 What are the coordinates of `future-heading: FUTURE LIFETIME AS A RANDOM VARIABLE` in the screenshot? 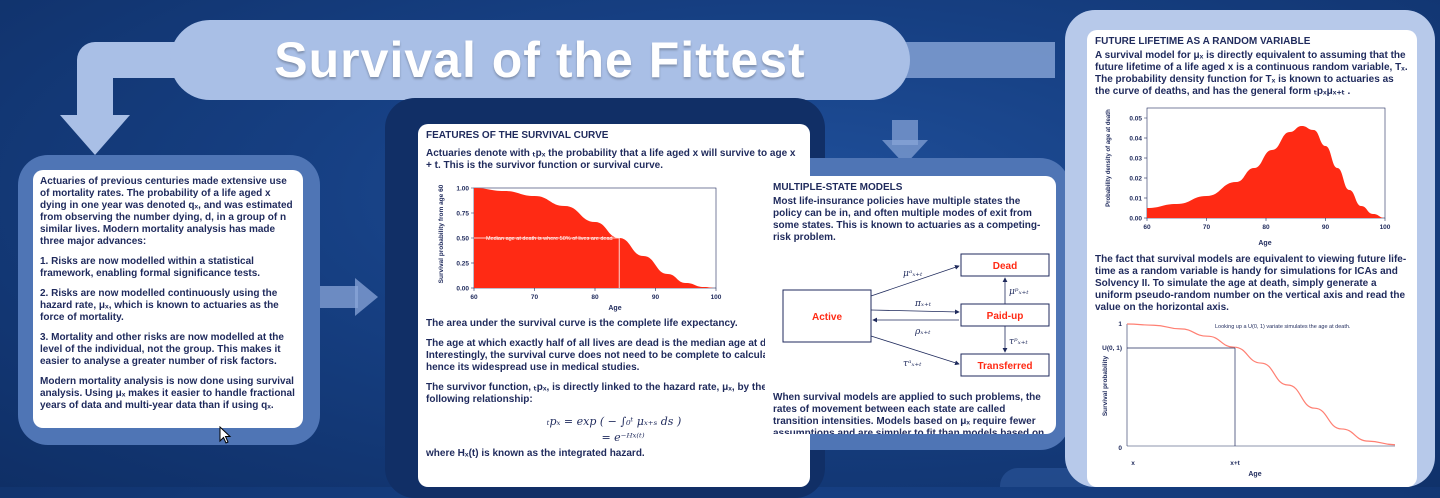 It's located at (1203, 41).